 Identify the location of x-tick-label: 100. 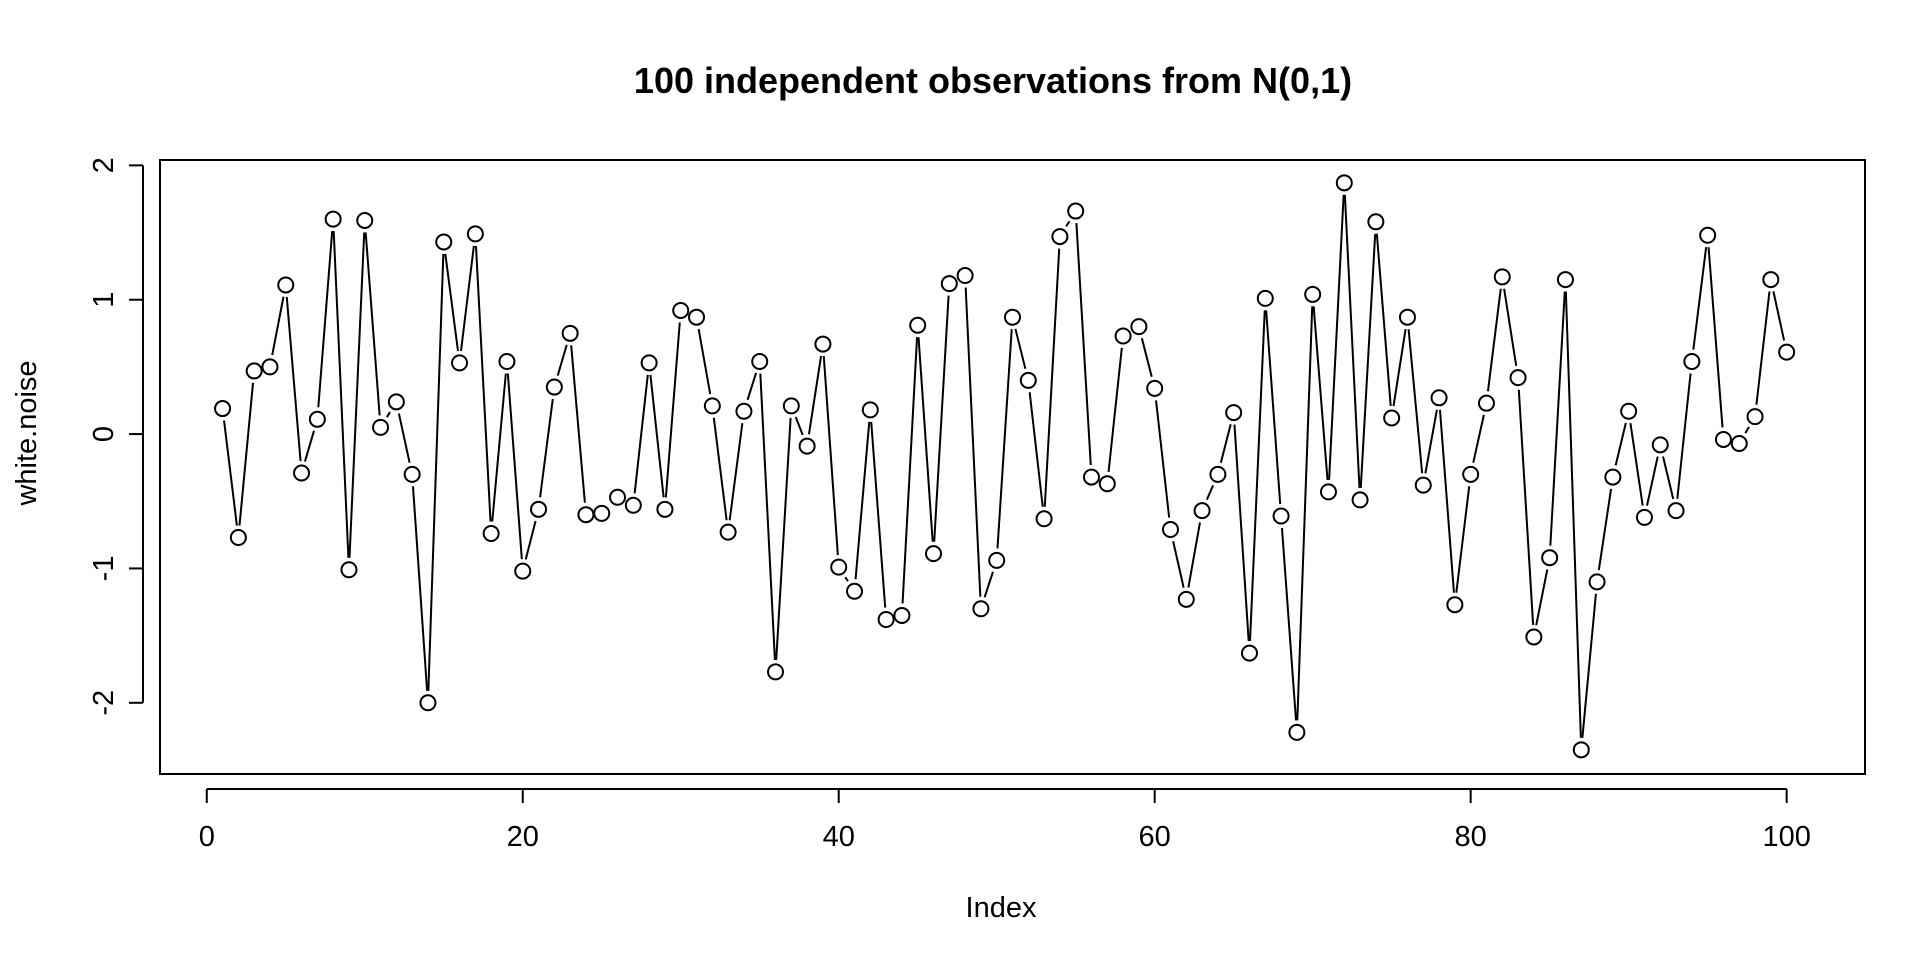
(1786, 837).